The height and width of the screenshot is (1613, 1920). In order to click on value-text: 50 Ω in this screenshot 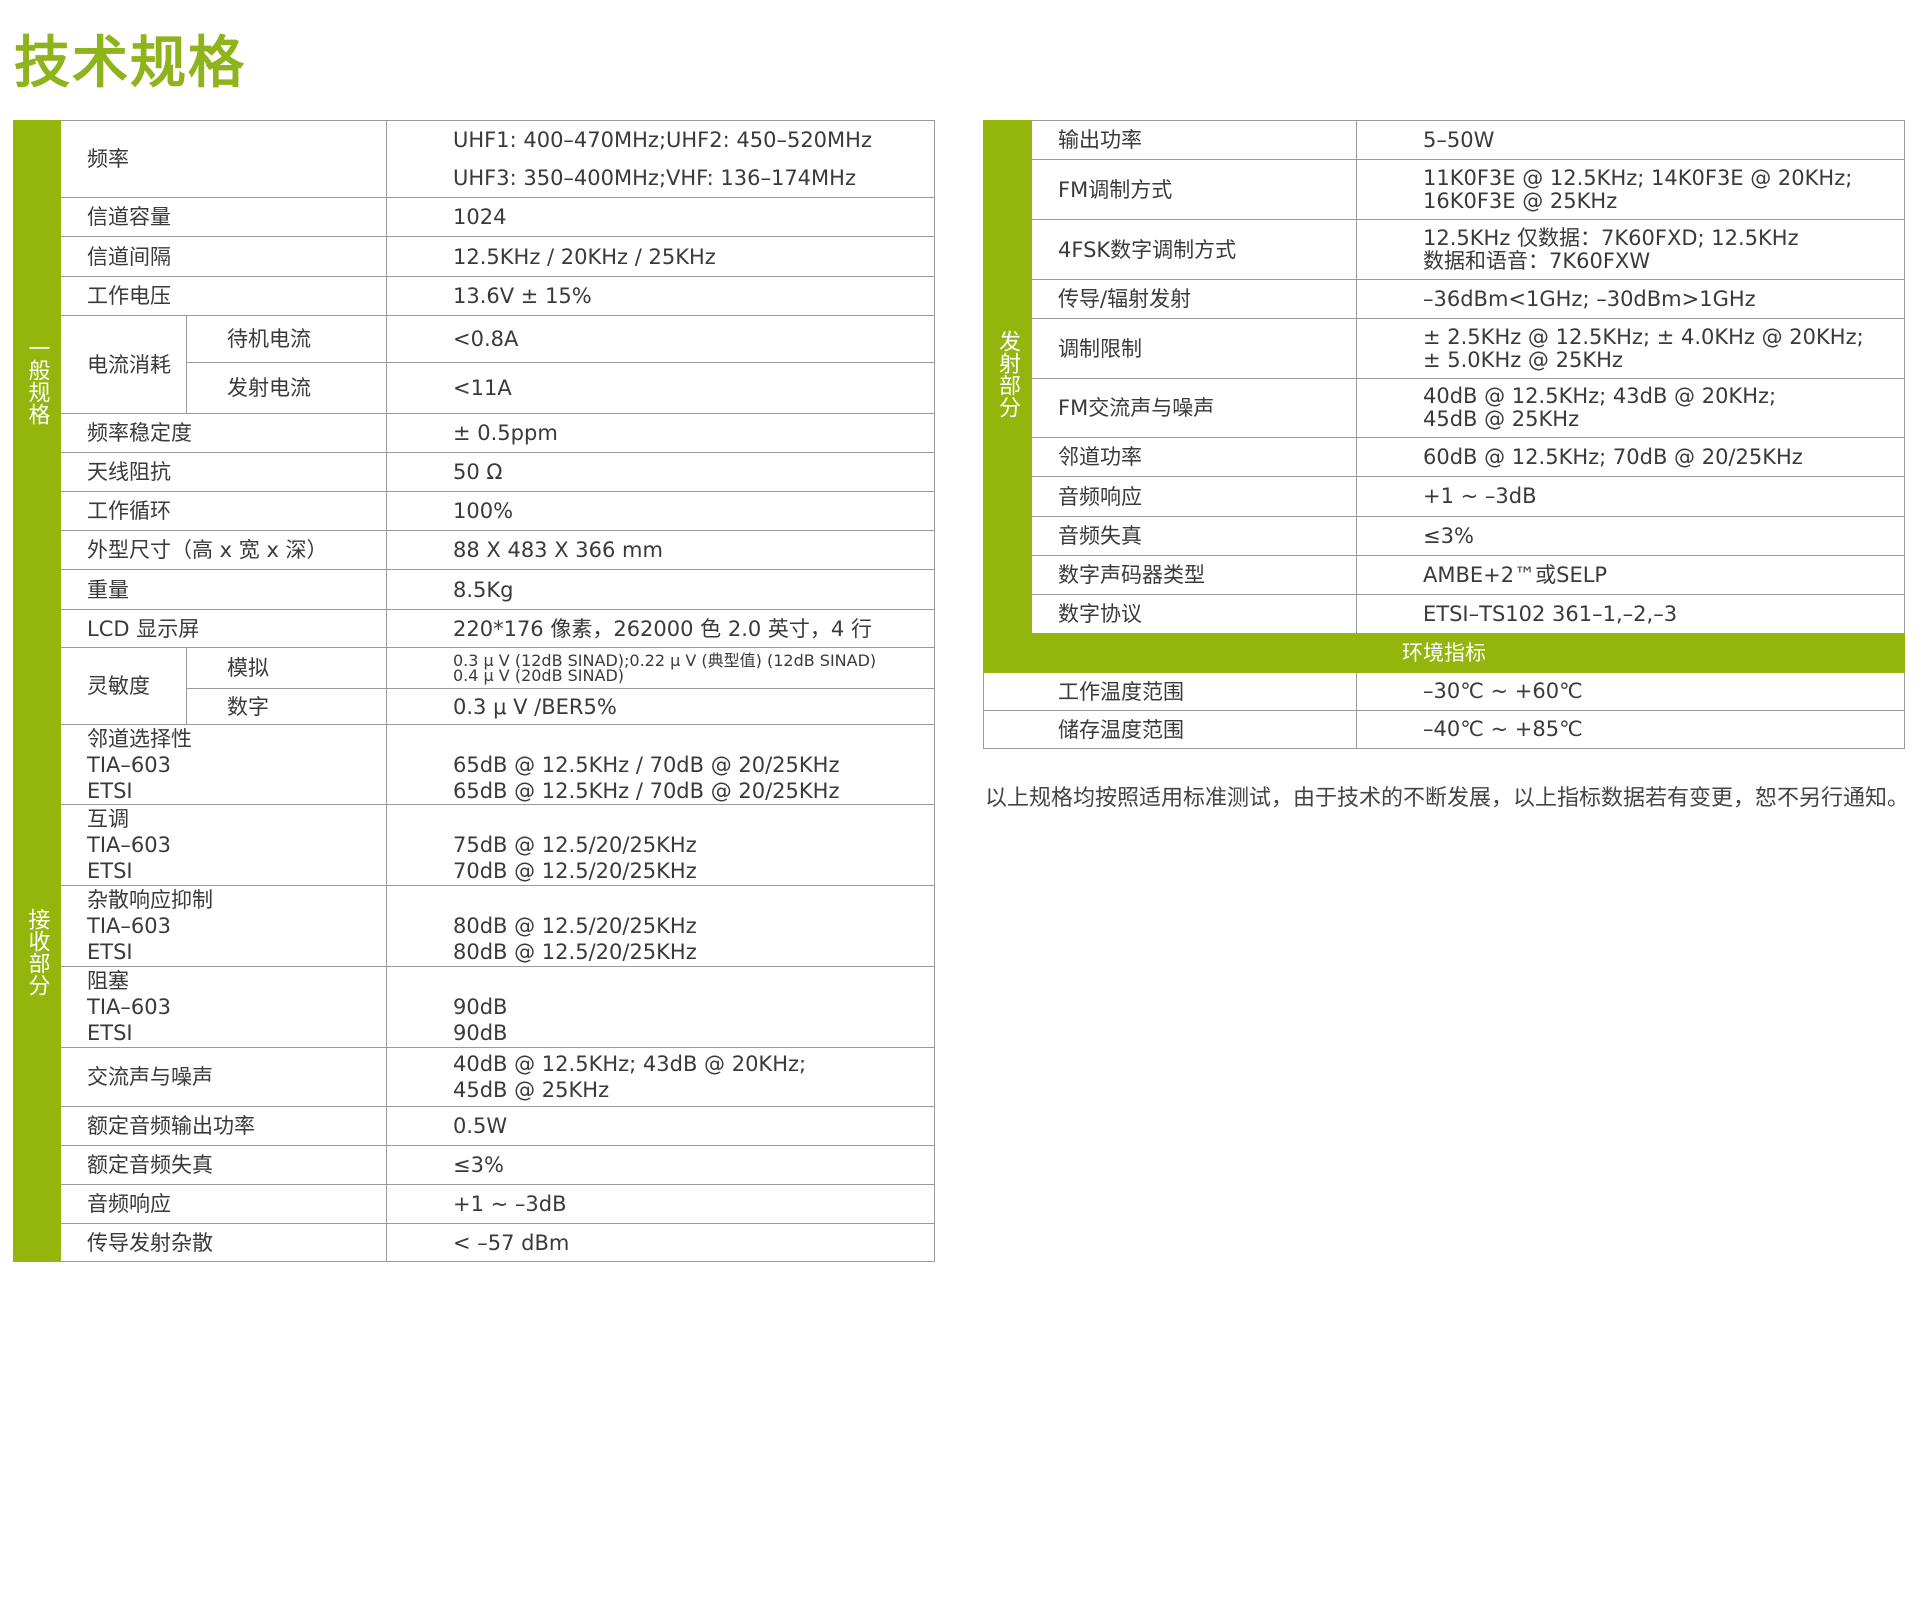, I will do `click(478, 472)`.